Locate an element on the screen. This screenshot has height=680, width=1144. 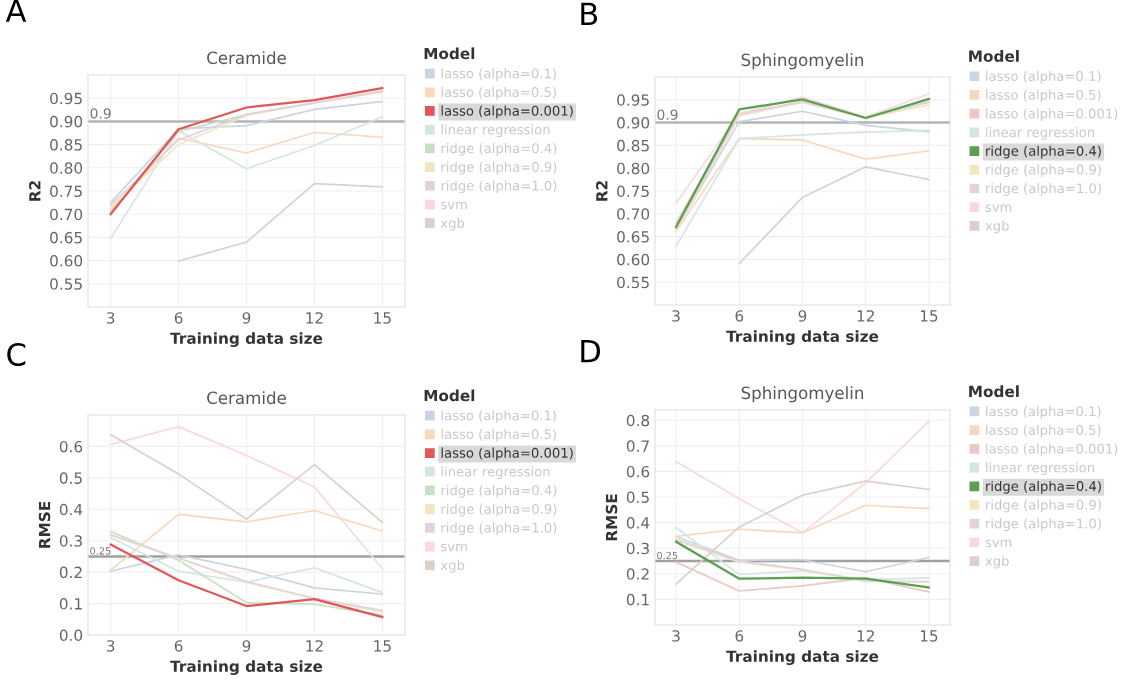
y-tick-label: 0.0 is located at coordinates (71, 635).